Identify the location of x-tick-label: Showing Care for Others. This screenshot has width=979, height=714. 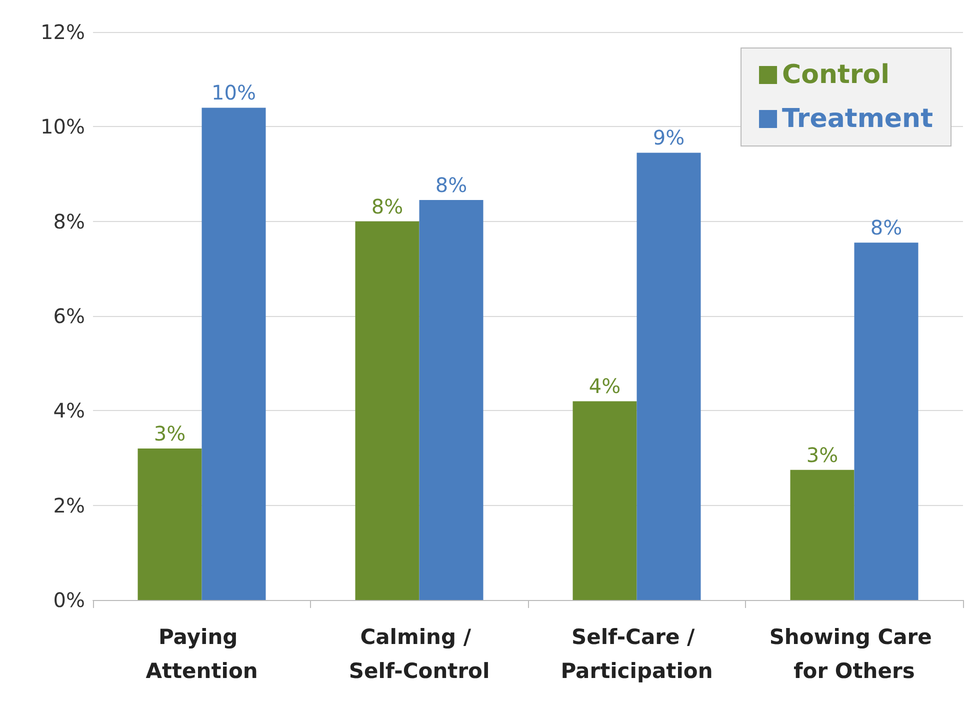
(854, 654).